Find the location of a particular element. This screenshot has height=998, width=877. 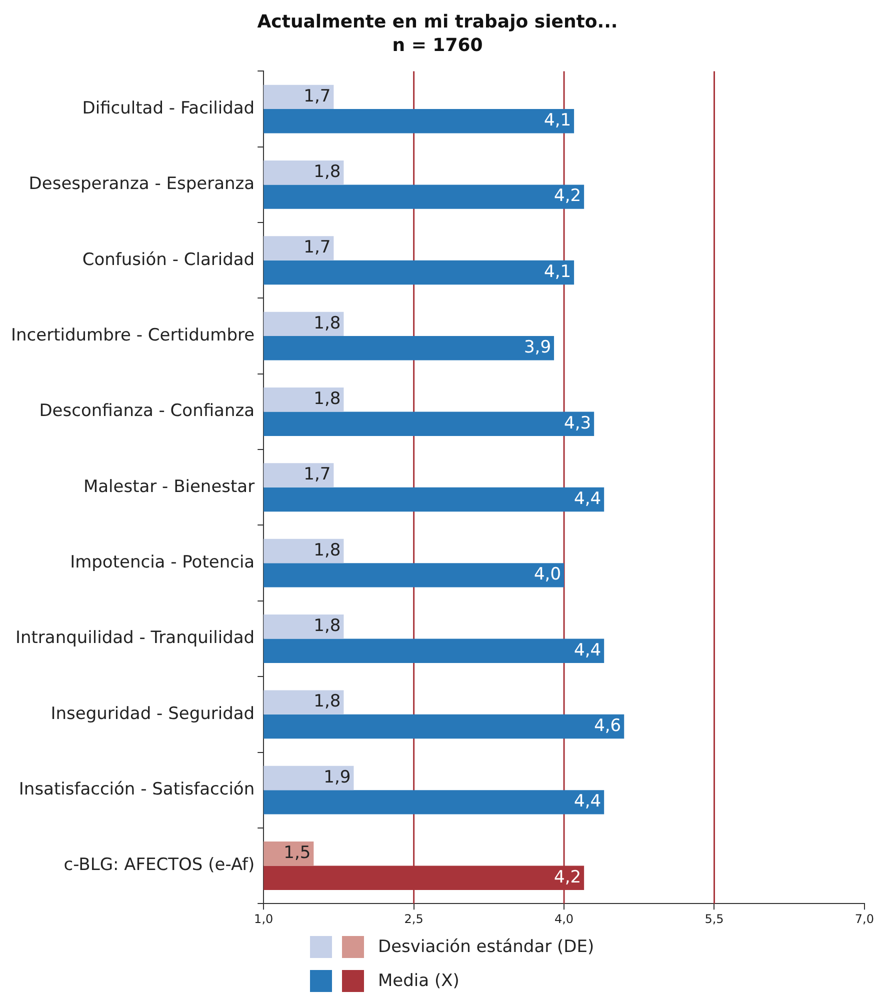

y-tick-label: Dificultad - Facilidad is located at coordinates (168, 108).